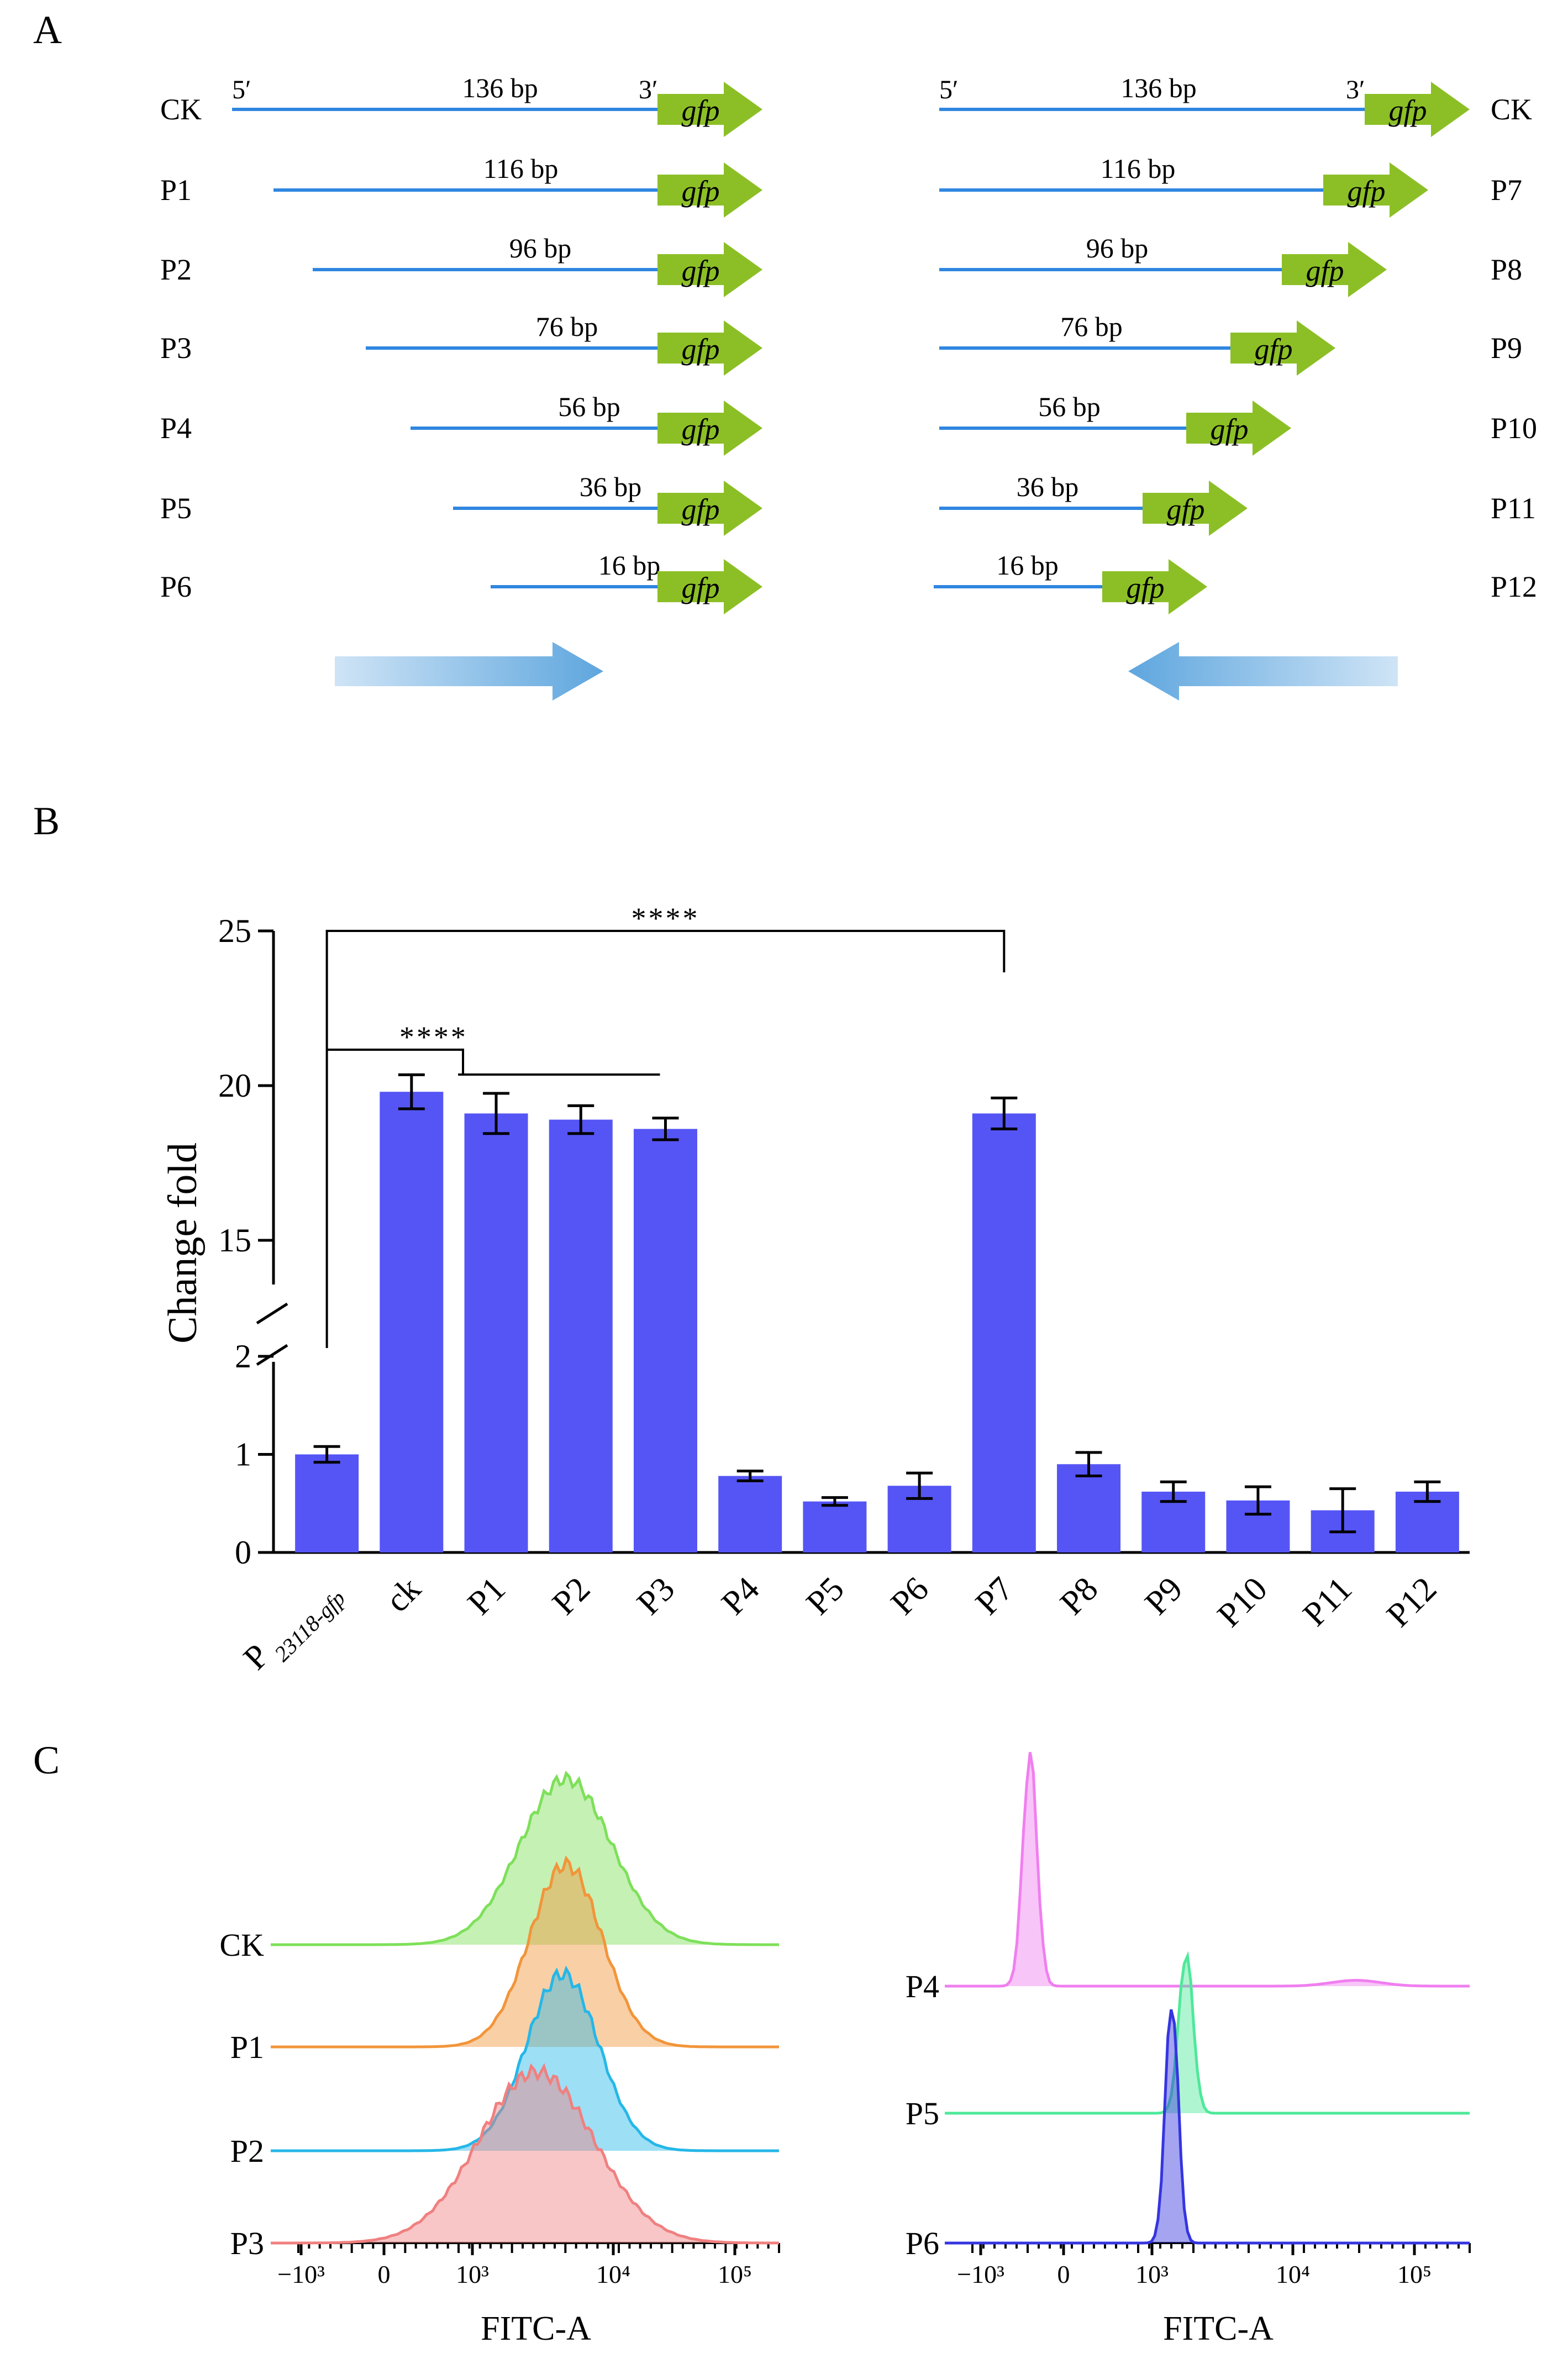  What do you see at coordinates (922, 2243) in the screenshot?
I see `series-label: P6` at bounding box center [922, 2243].